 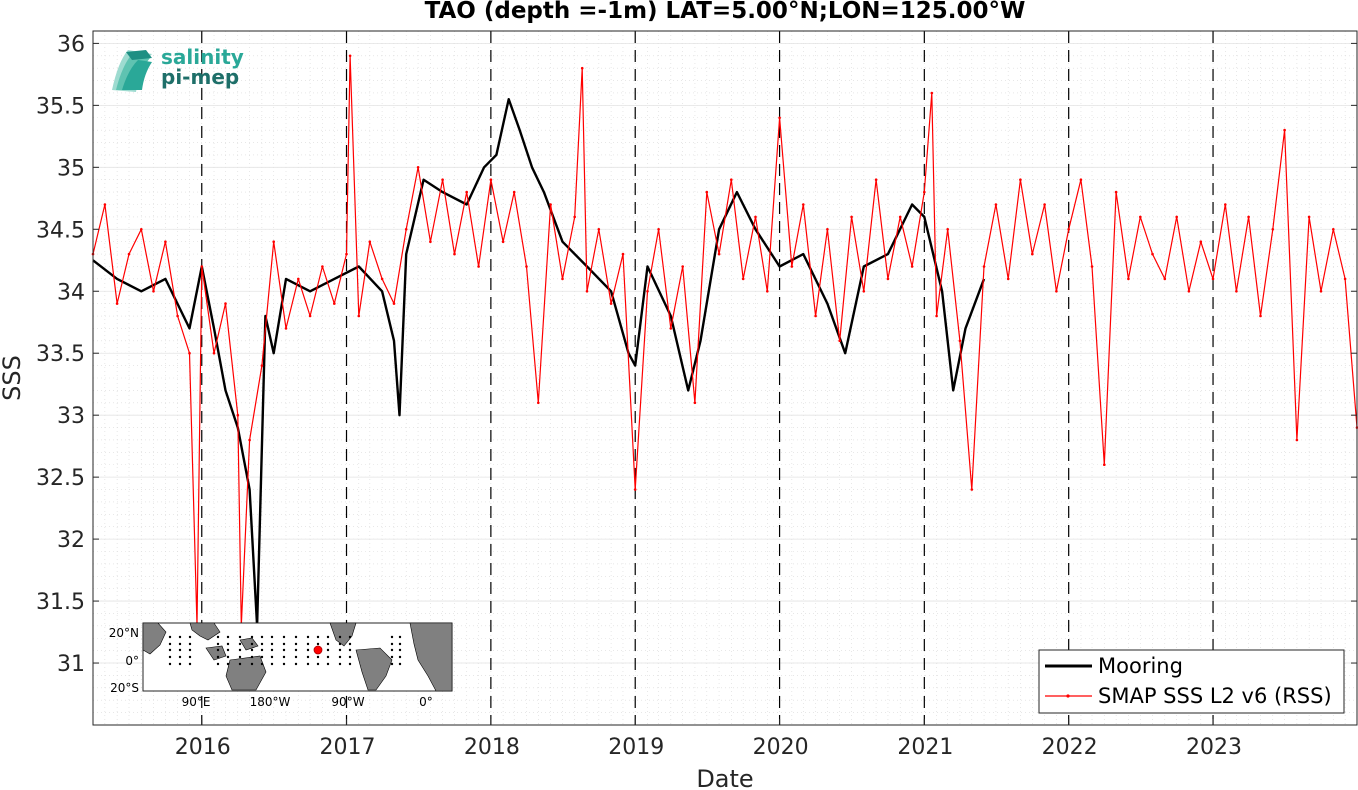 What do you see at coordinates (71, 292) in the screenshot?
I see `y-tick-label: 34` at bounding box center [71, 292].